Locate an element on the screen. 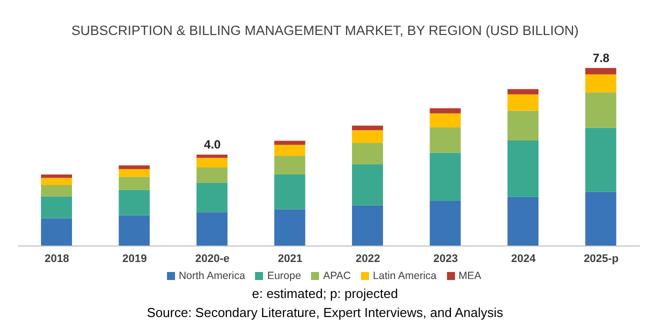 The image size is (650, 326). x-tick-label: 2020-e is located at coordinates (212, 258).